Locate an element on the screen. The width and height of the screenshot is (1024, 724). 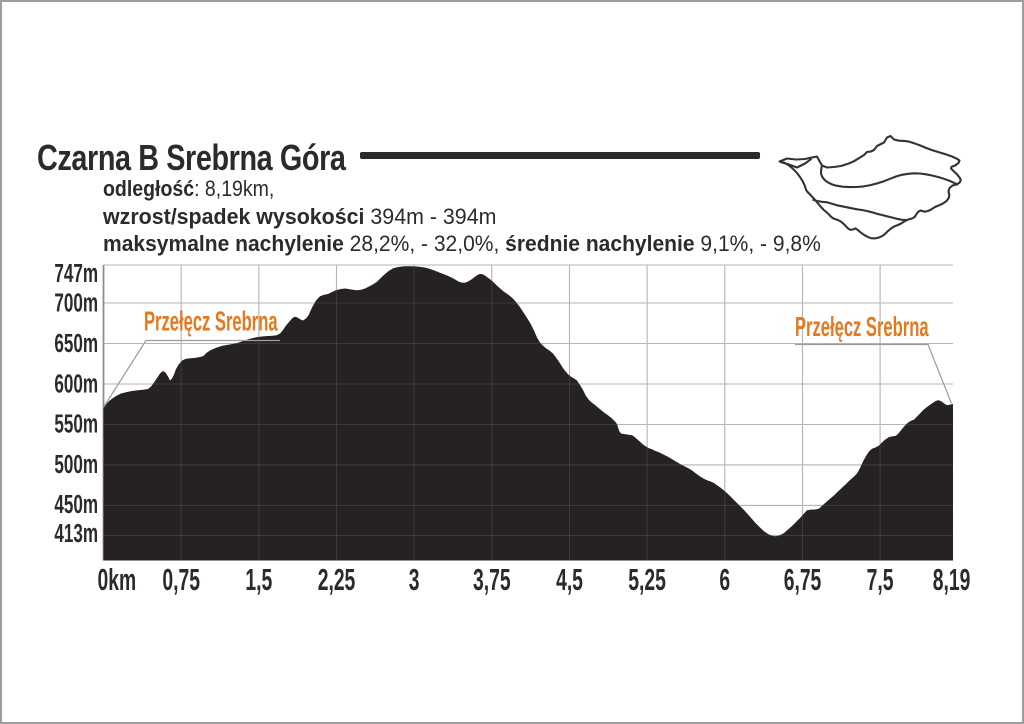
svg-text: 700m is located at coordinates (76, 303).